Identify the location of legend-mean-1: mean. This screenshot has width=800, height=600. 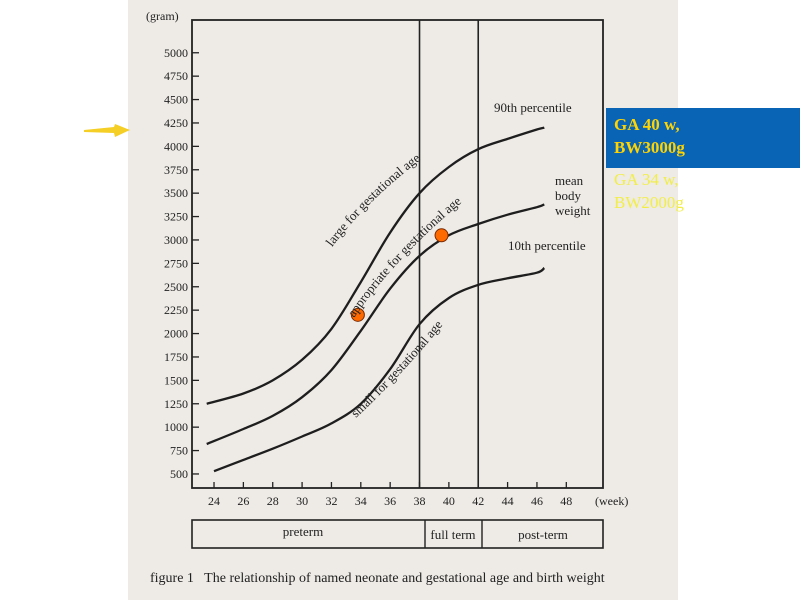
(569, 180).